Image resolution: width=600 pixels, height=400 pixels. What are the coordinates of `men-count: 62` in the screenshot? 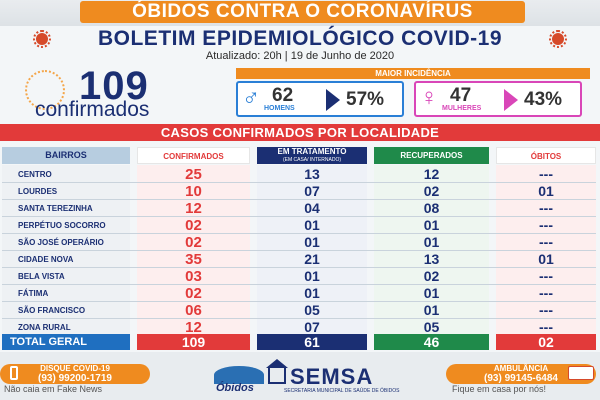 It's located at (283, 95).